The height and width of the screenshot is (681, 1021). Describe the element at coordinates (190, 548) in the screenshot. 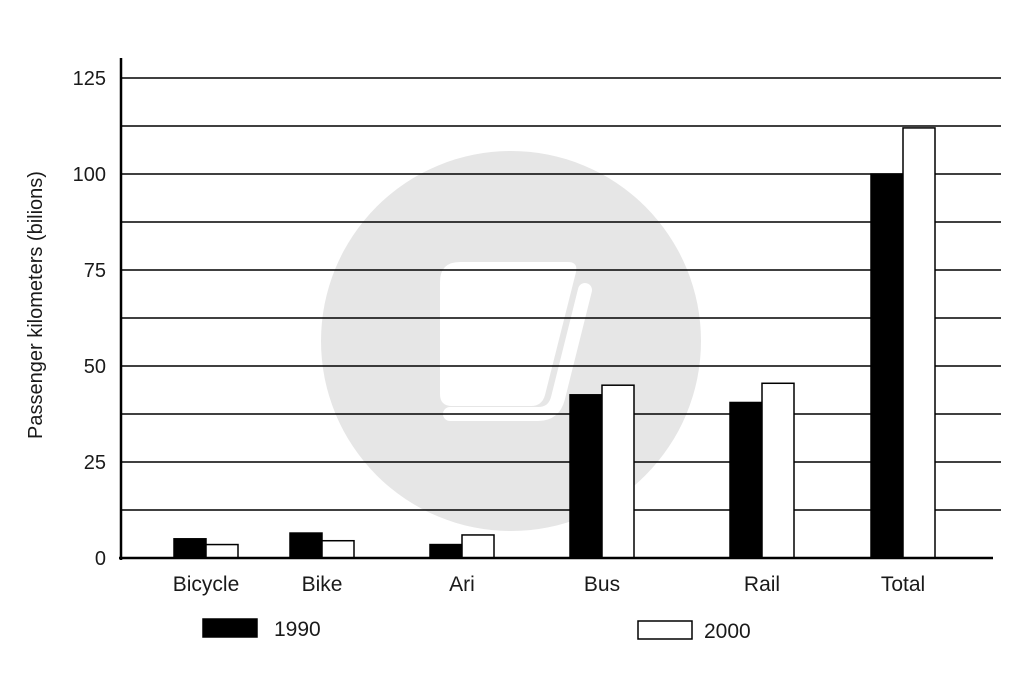

I see `bar-1990-bicycle` at that location.